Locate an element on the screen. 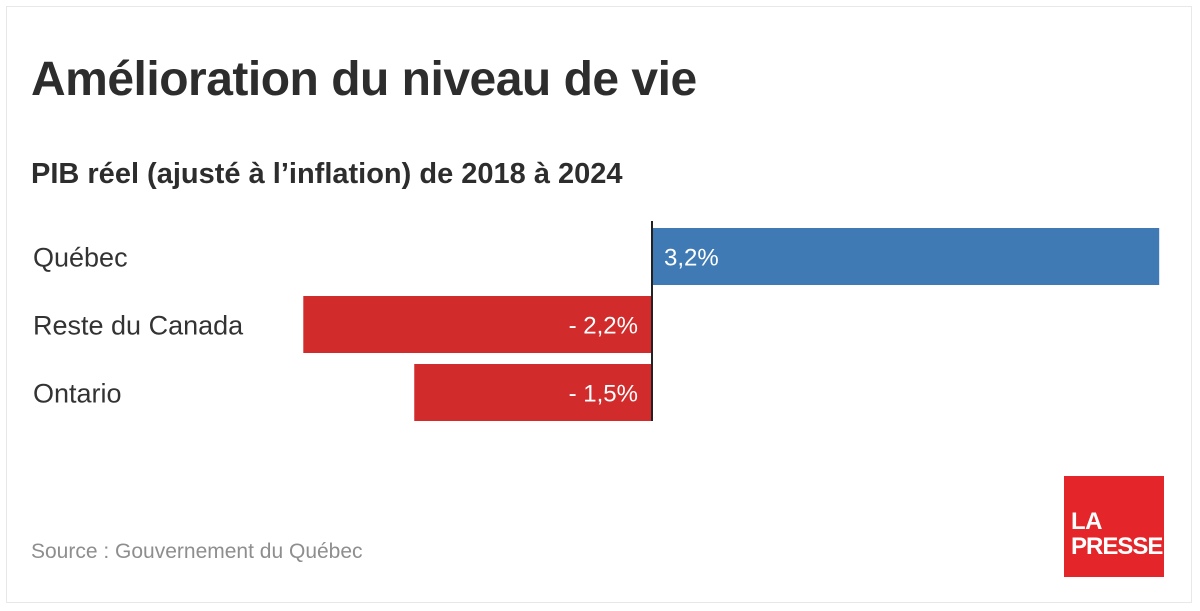 Image resolution: width=1200 pixels, height=611 pixels. la-presse-logo: LA PRESSE is located at coordinates (1114, 526).